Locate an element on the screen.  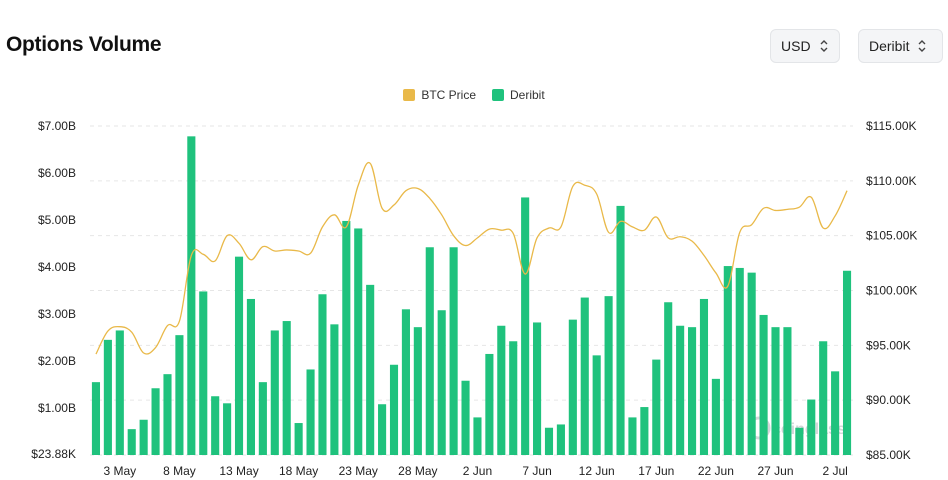
legend-item-btc-price: BTC Price is located at coordinates (439, 95).